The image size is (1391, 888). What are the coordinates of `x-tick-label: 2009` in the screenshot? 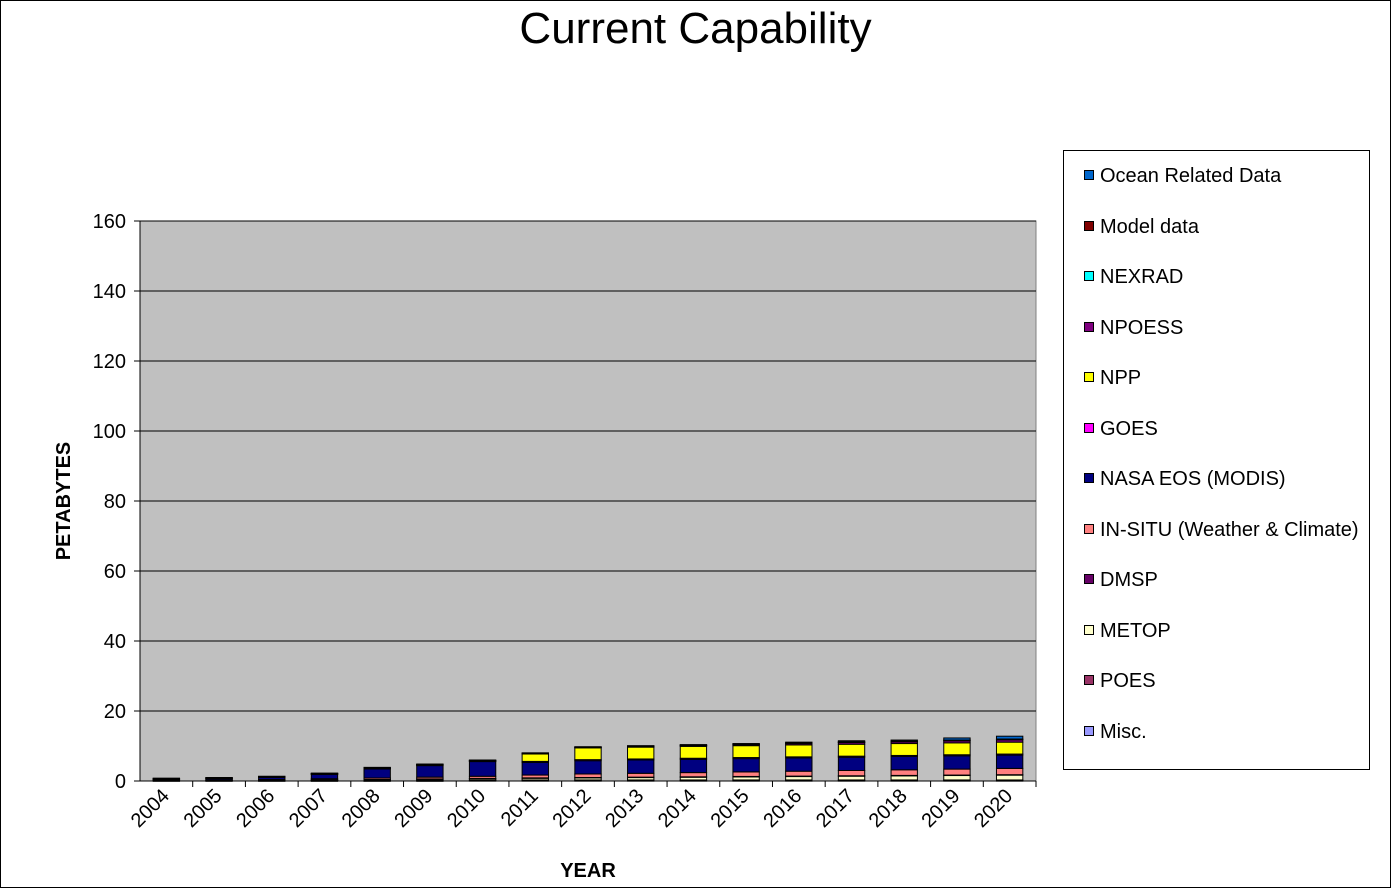 It's located at (413, 808).